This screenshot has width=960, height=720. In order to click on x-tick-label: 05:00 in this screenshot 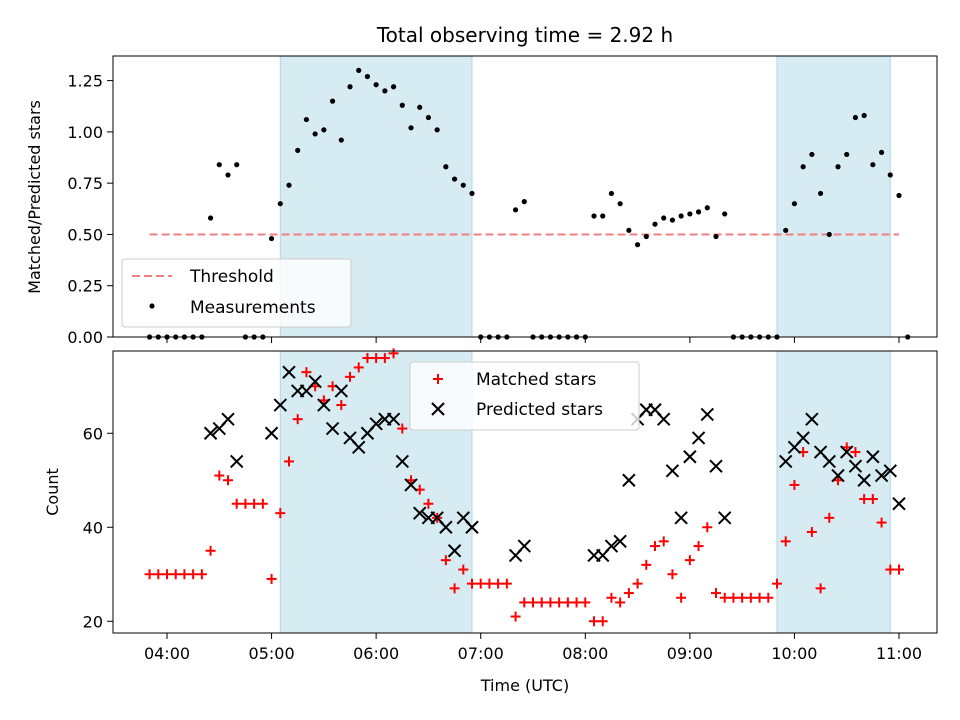, I will do `click(272, 653)`.